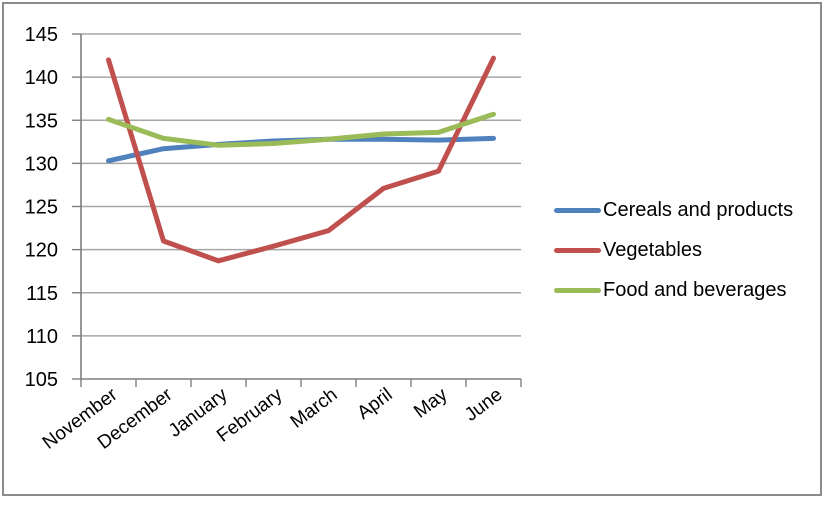 Image resolution: width=834 pixels, height=508 pixels. What do you see at coordinates (42, 337) in the screenshot?
I see `y-axis-label: 110` at bounding box center [42, 337].